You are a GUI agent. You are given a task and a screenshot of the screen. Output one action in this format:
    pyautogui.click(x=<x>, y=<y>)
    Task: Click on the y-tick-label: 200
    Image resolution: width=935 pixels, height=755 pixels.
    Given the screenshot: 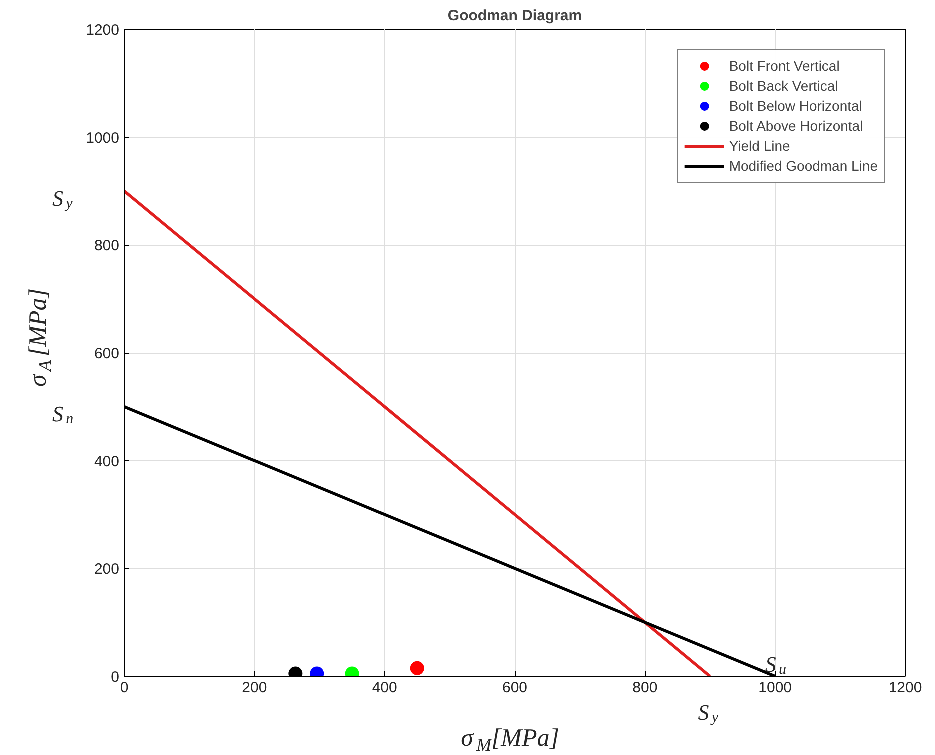 What is the action you would take?
    pyautogui.click(x=107, y=569)
    